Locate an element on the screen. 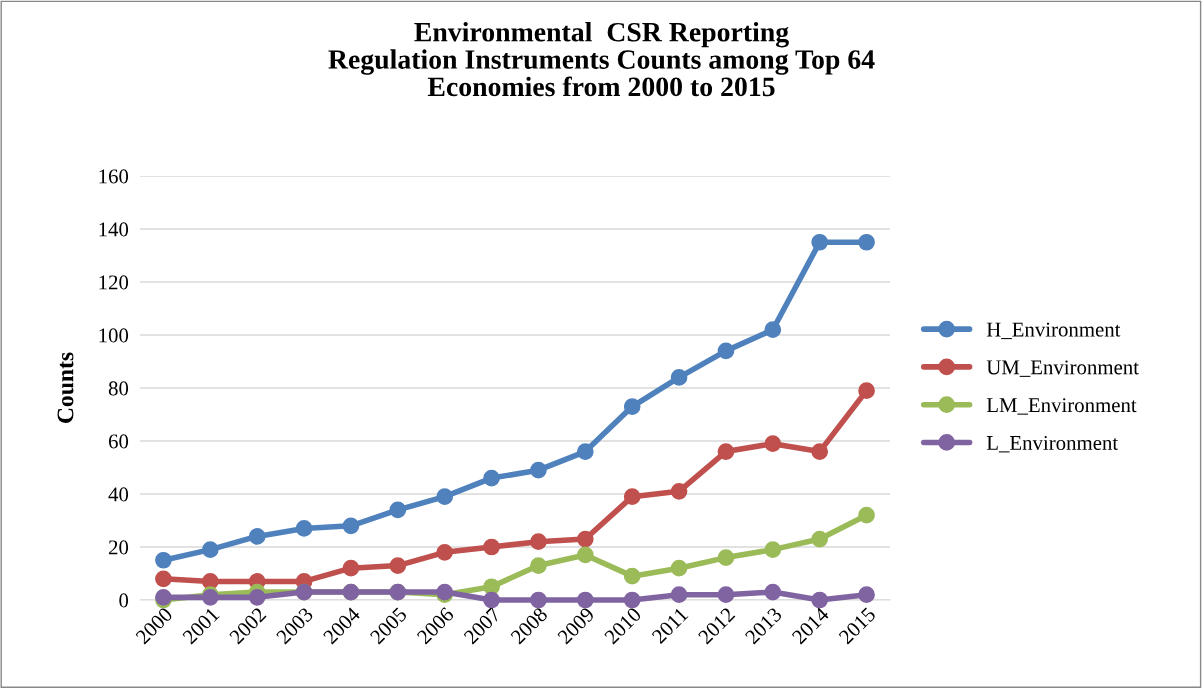 This screenshot has width=1203, height=688. y-axis-title: Counts is located at coordinates (65, 387).